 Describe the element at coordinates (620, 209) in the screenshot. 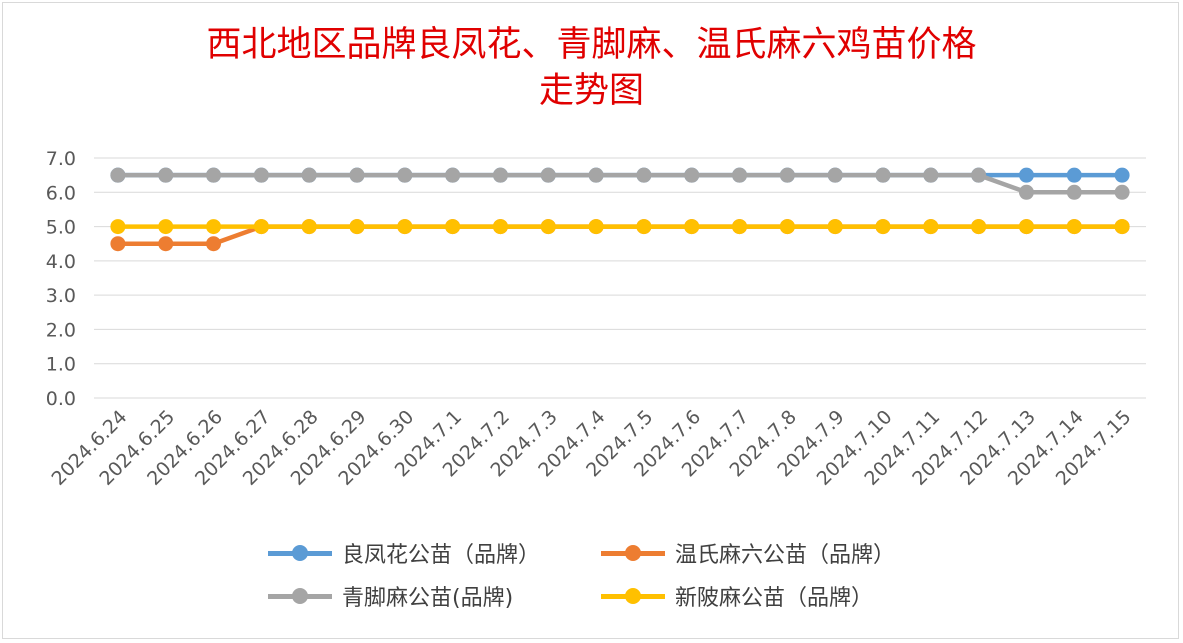

I see `series-lines` at that location.